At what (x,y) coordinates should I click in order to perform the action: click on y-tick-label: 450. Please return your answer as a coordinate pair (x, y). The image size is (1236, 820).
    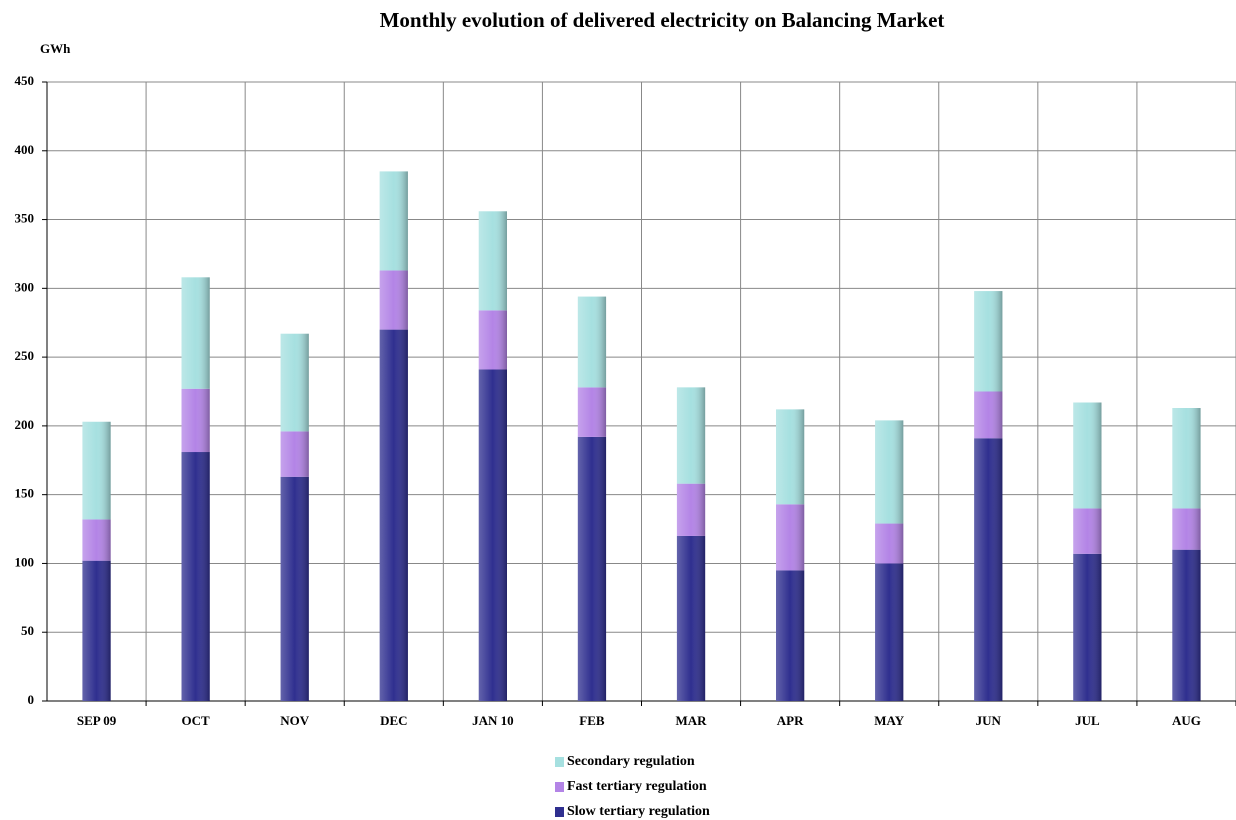
    Looking at the image, I should click on (25, 80).